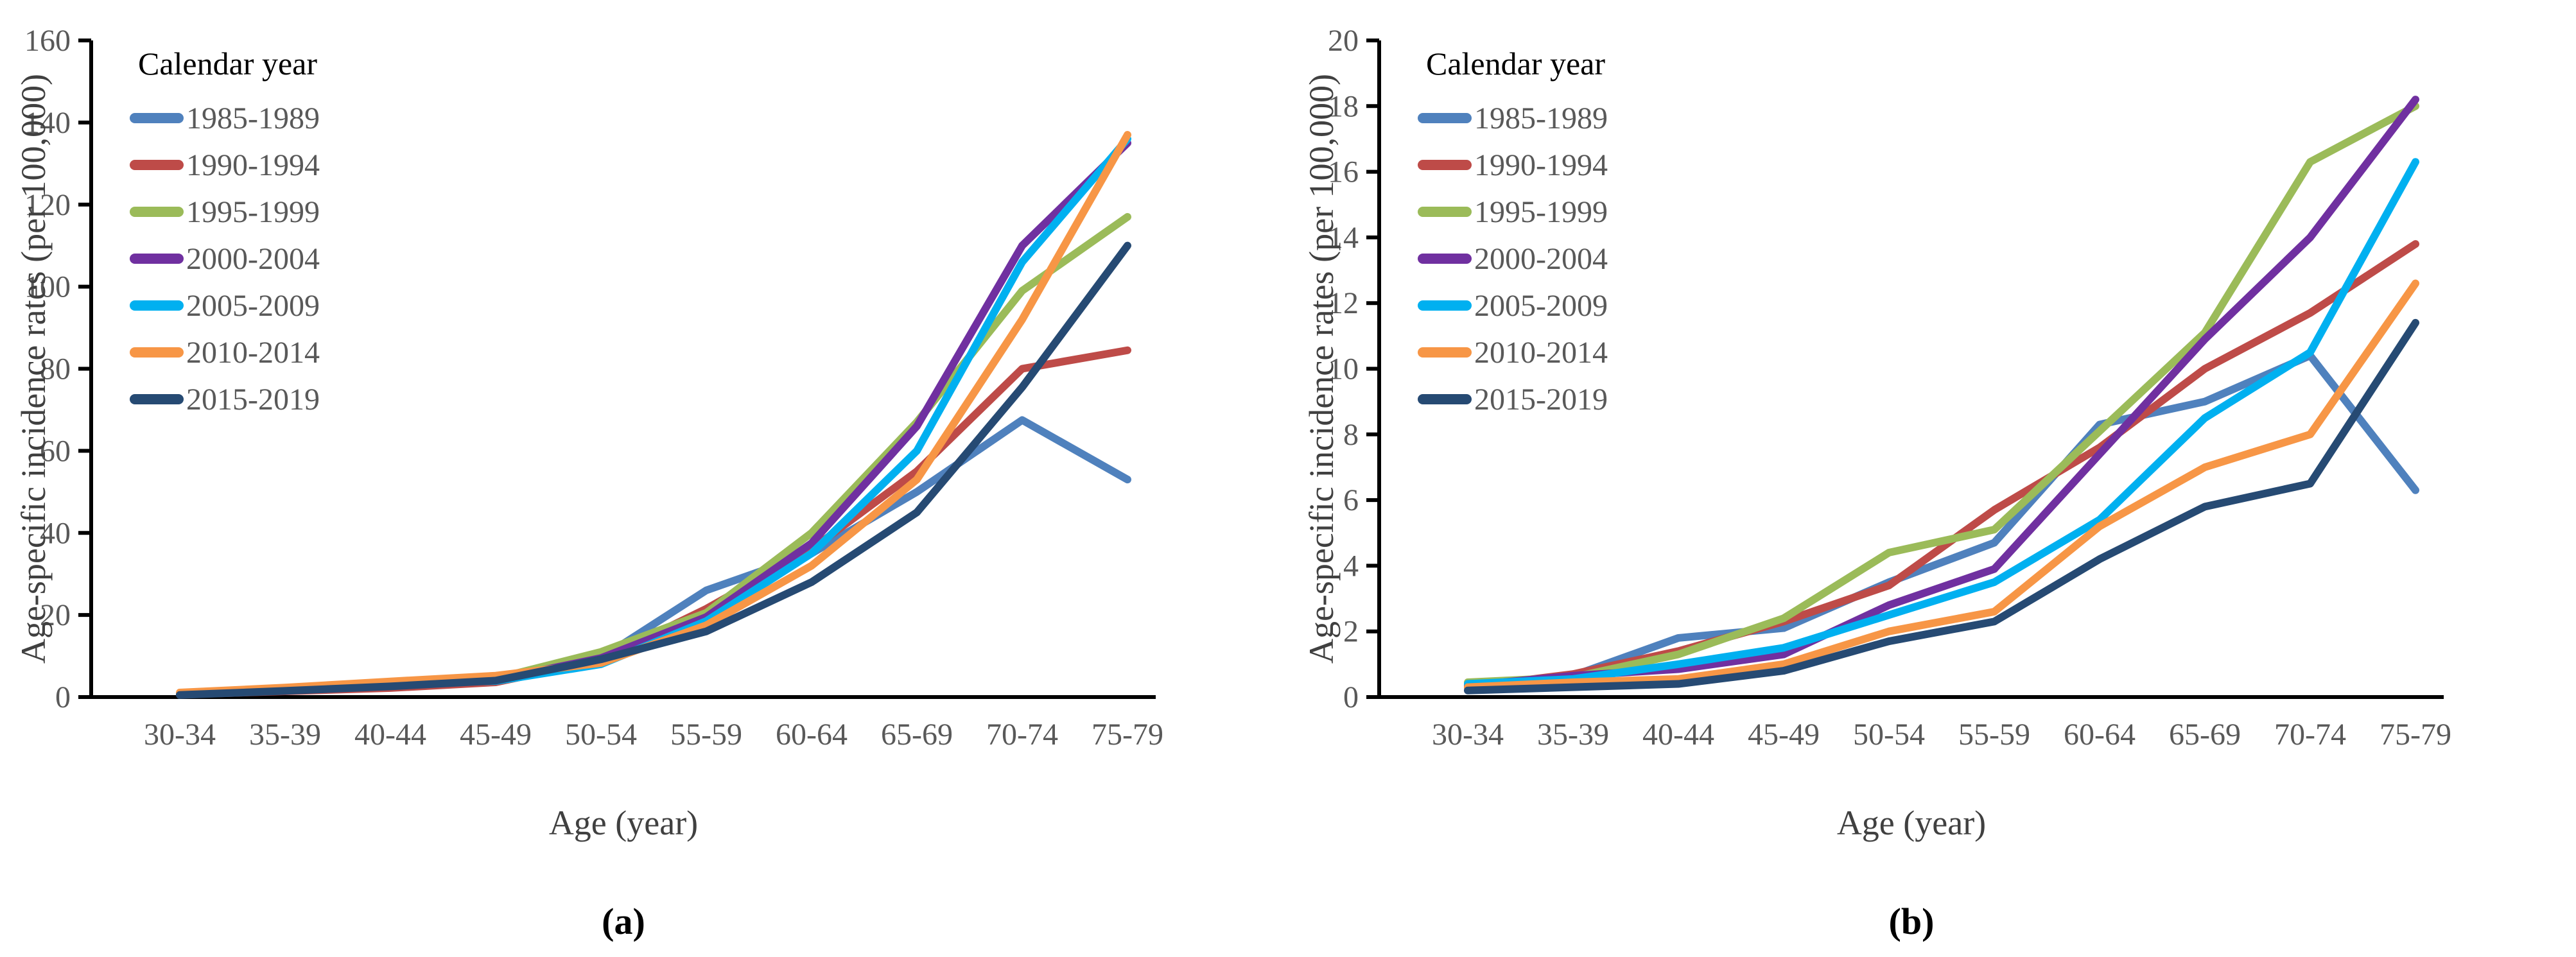  Describe the element at coordinates (55, 369) in the screenshot. I see `y-tick-label: 80` at that location.